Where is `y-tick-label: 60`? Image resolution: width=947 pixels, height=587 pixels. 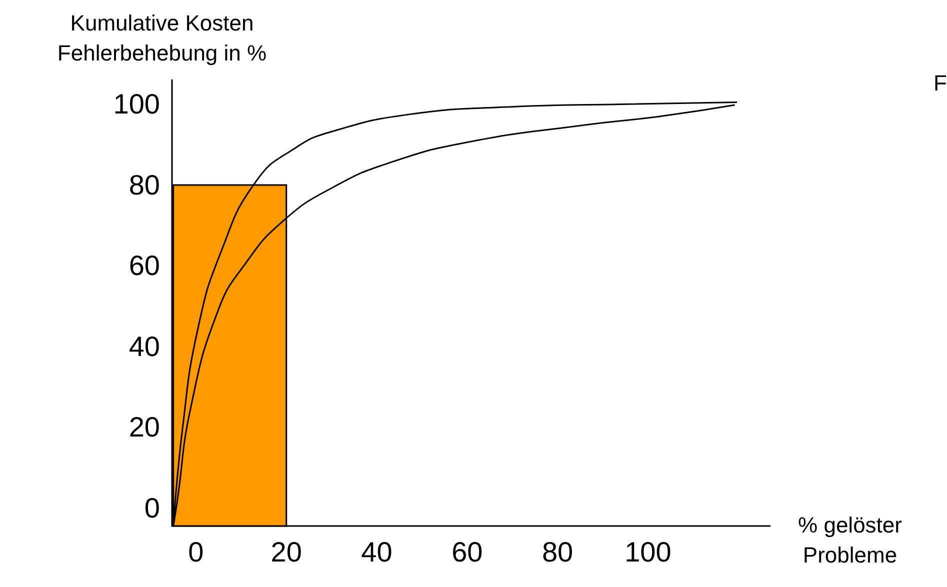 y-tick-label: 60 is located at coordinates (144, 266).